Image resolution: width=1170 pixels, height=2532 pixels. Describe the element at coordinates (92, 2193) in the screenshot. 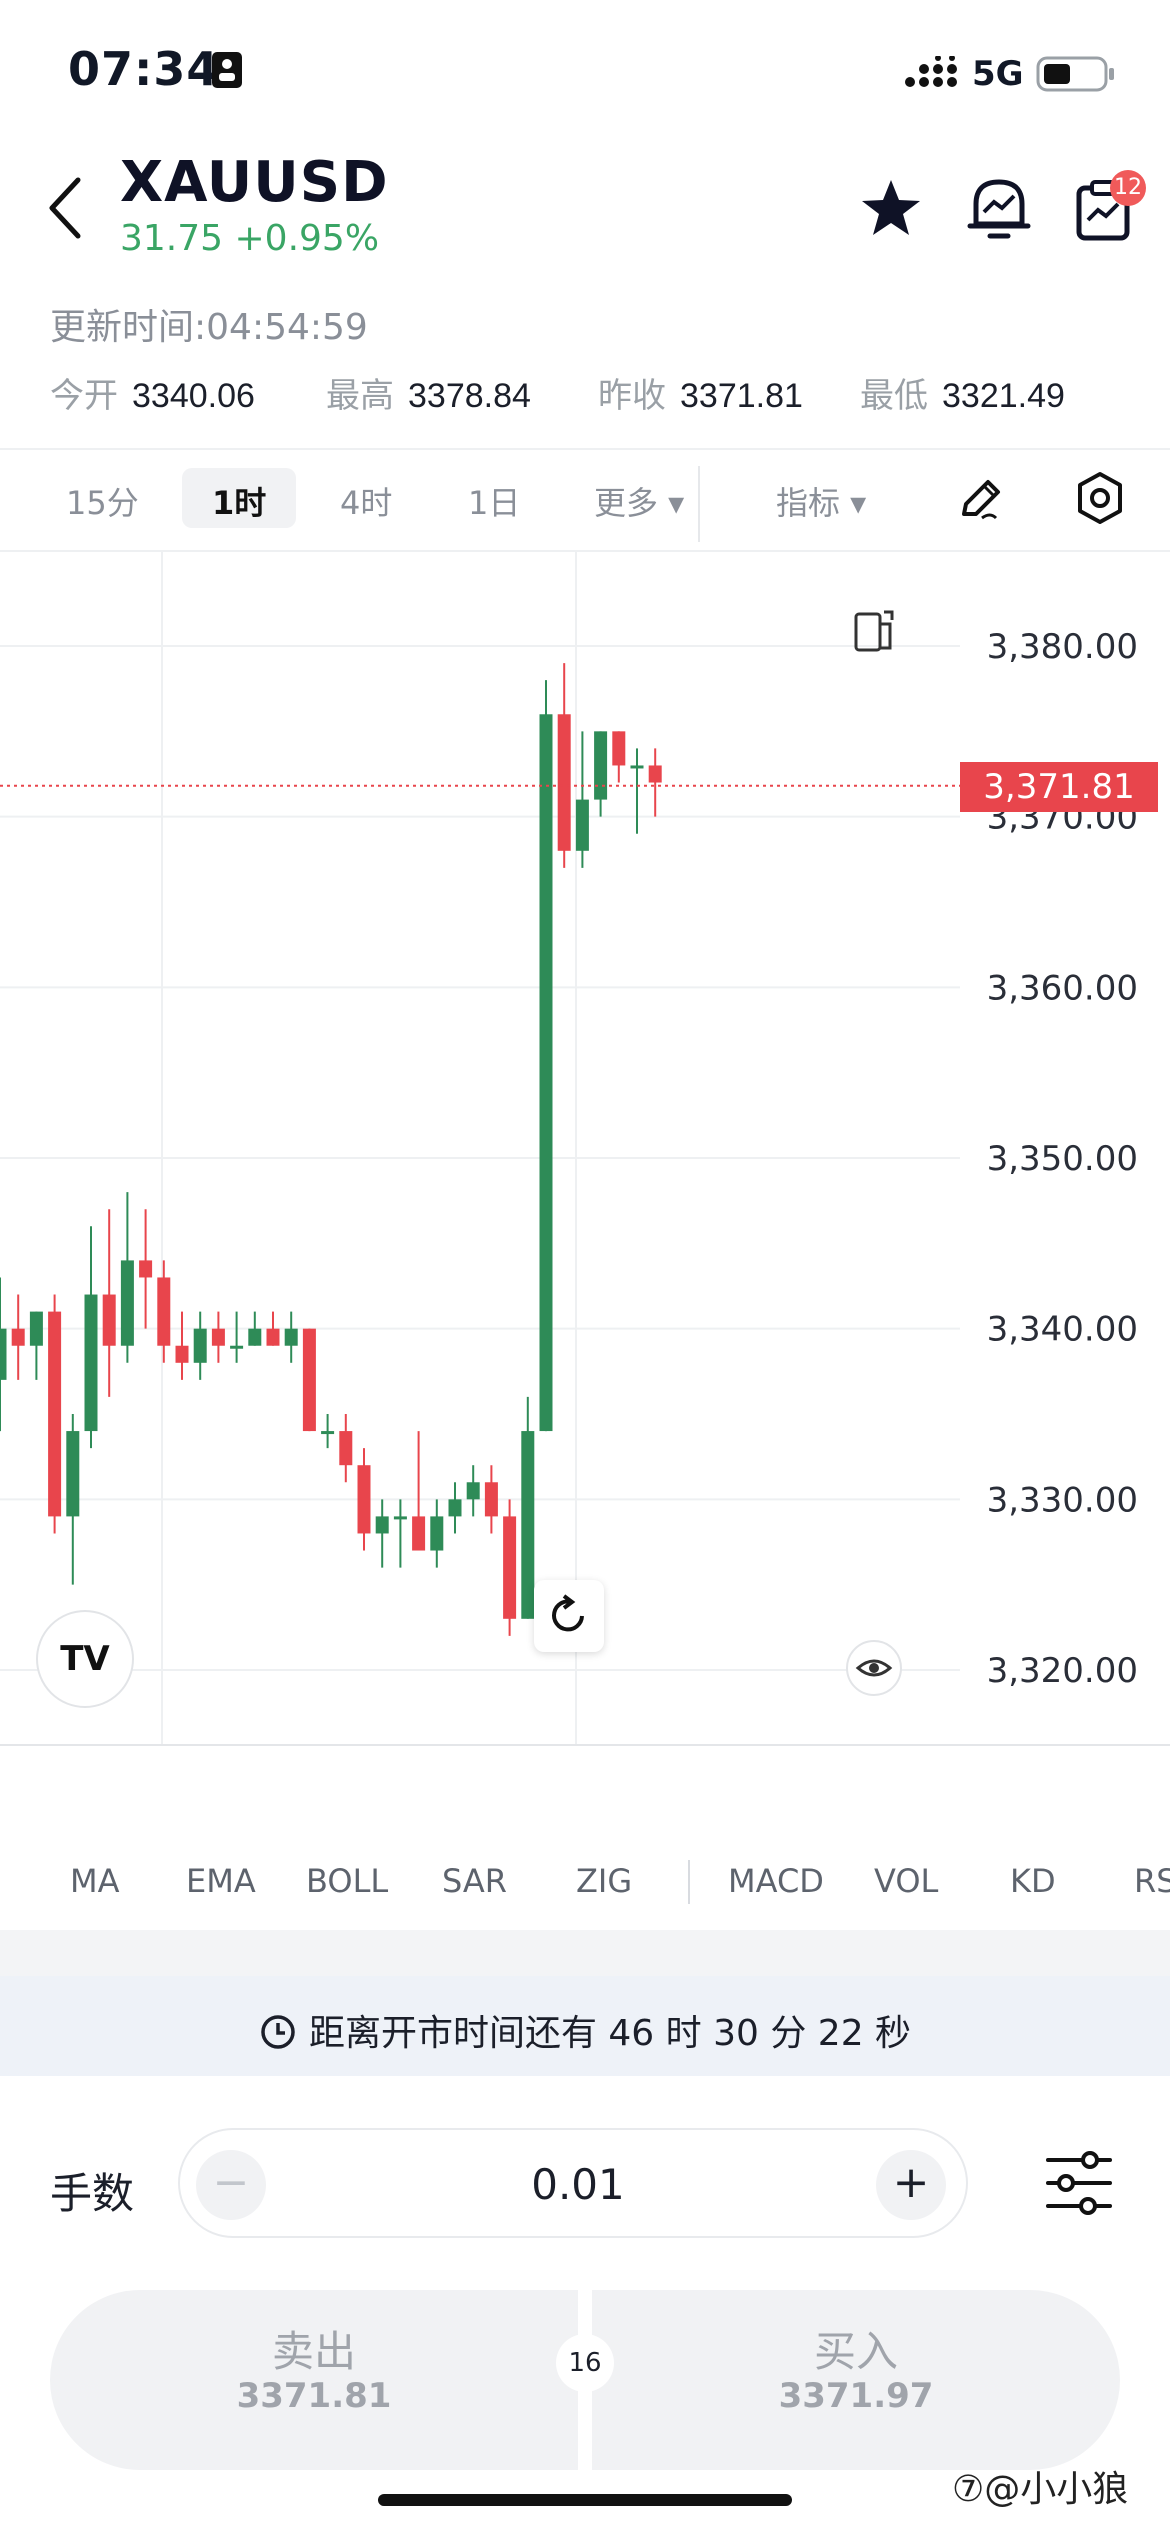

I see `lots-label: 手数` at that location.